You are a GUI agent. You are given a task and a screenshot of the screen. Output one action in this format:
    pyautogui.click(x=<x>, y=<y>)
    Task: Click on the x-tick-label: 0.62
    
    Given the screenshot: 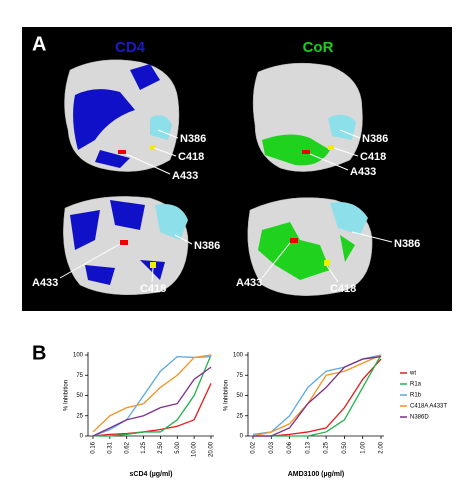 What is the action you would take?
    pyautogui.click(x=127, y=447)
    